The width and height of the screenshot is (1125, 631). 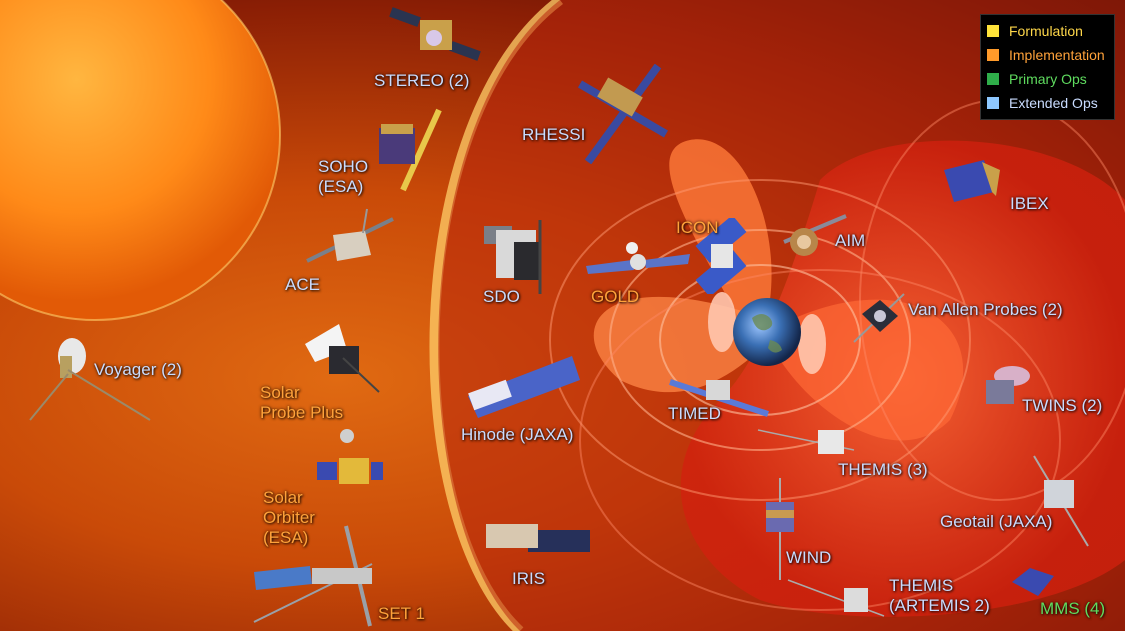 What do you see at coordinates (538, 538) in the screenshot?
I see `iris-spacecraft-icon` at bounding box center [538, 538].